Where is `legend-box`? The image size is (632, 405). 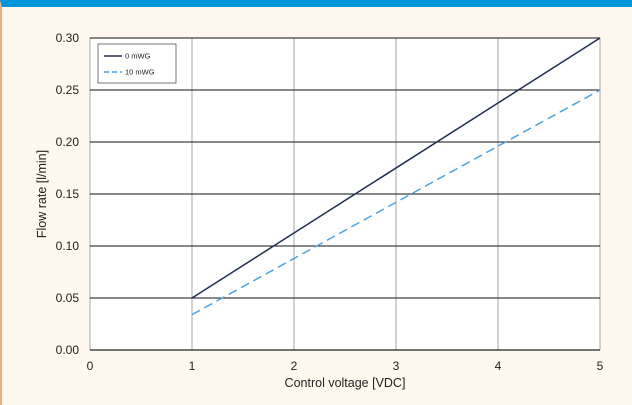
legend-box is located at coordinates (137, 63).